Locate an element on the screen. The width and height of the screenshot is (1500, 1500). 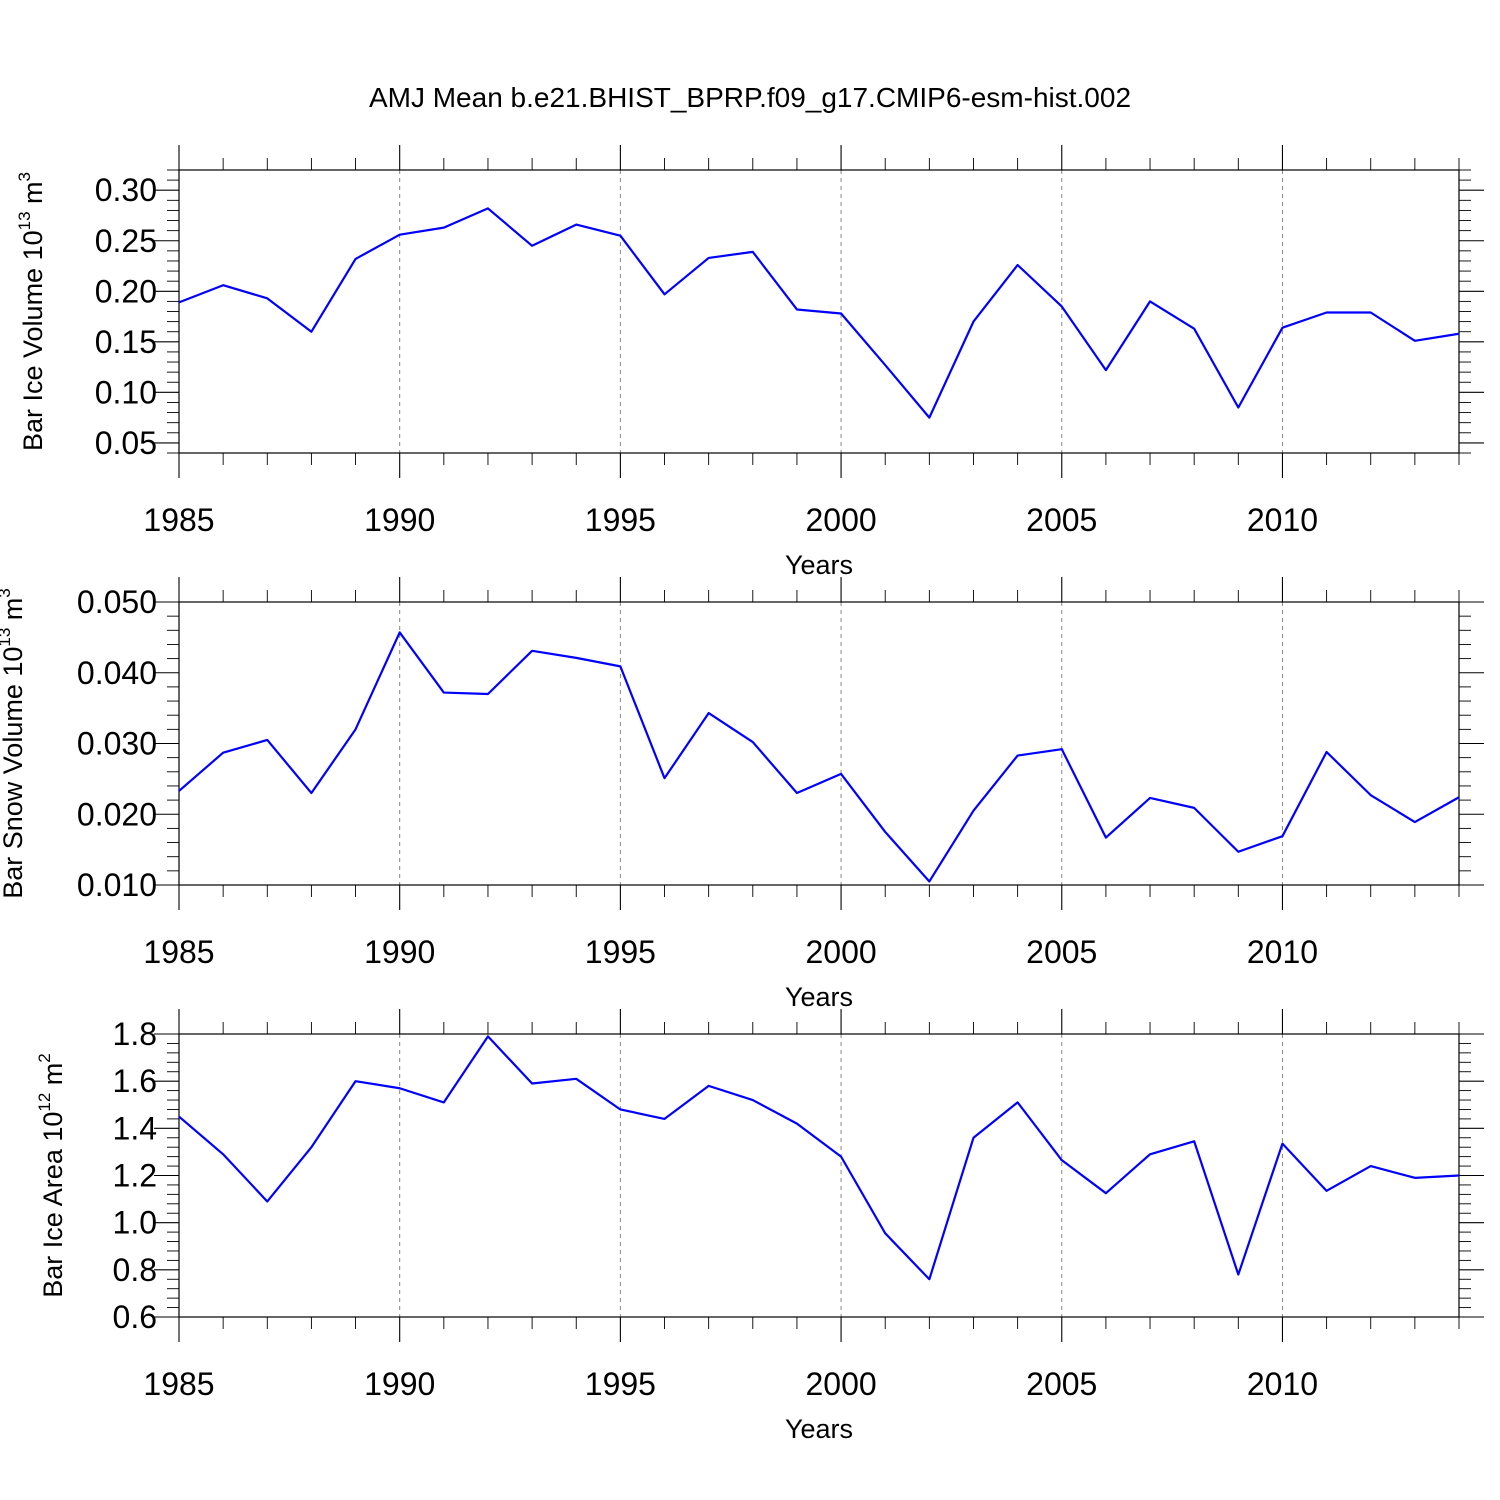
y-tick-label: 0.25 is located at coordinates (126, 241).